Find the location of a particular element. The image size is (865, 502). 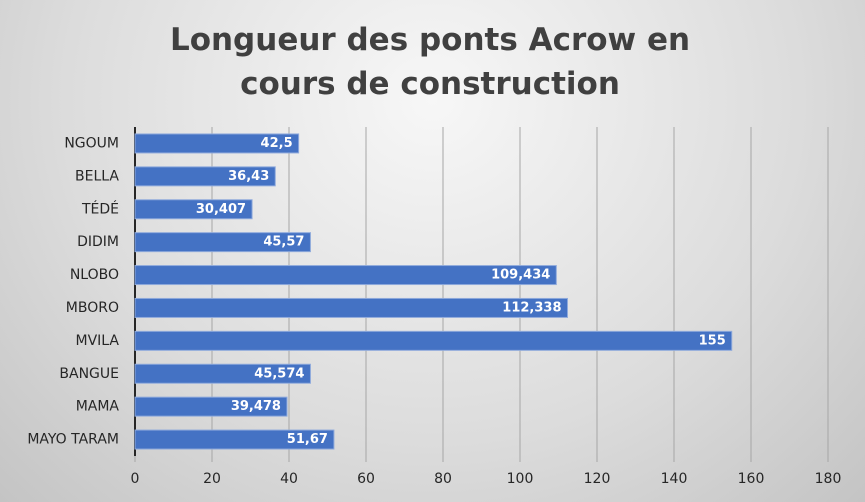

x-tick-label: 140 is located at coordinates (674, 479).